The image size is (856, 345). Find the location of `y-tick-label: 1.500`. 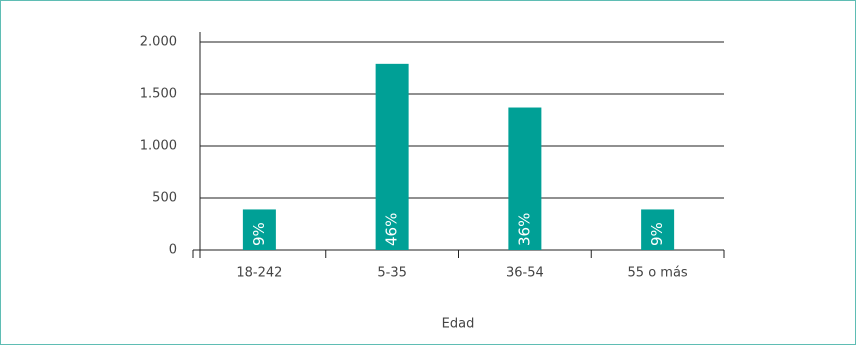

y-tick-label: 1.500 is located at coordinates (158, 94).